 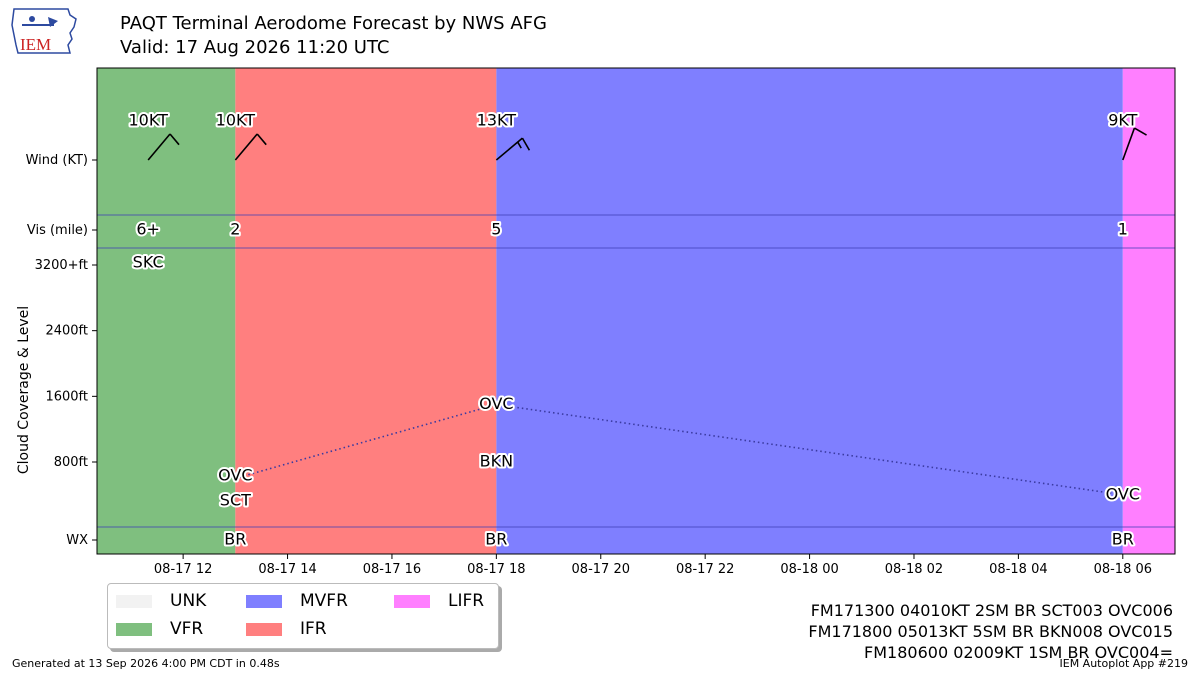 I want to click on visibility-label-halo: 2, so click(x=235, y=229).